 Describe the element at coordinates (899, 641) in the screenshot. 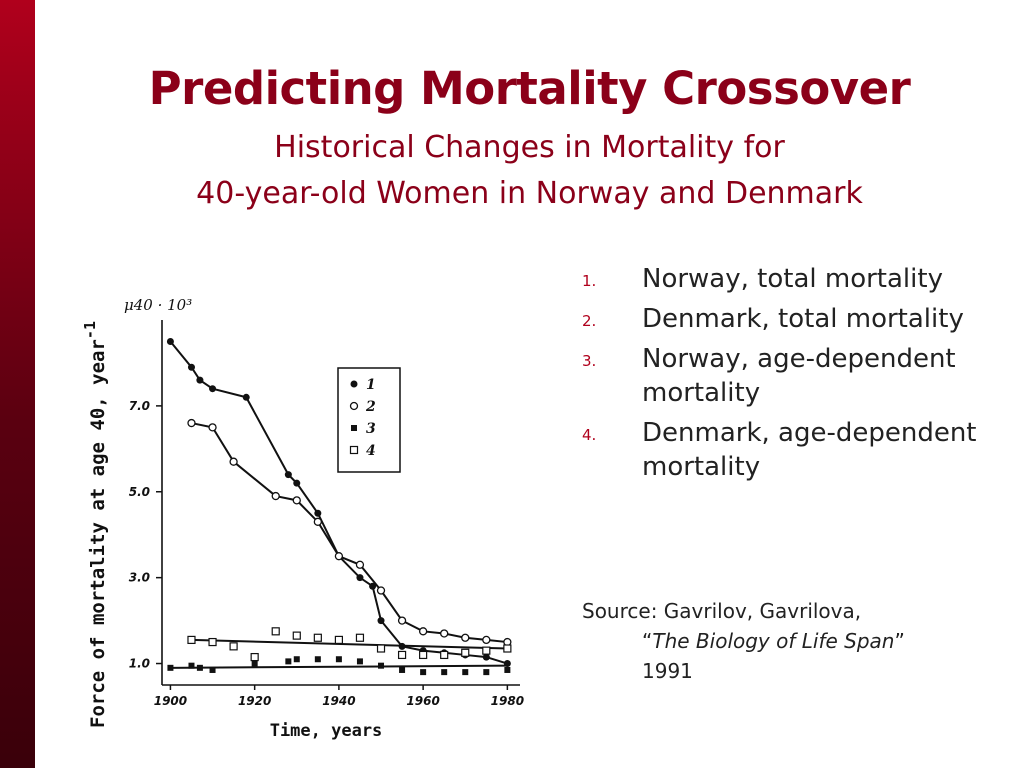

I see `source-close-quote: ”` at that location.